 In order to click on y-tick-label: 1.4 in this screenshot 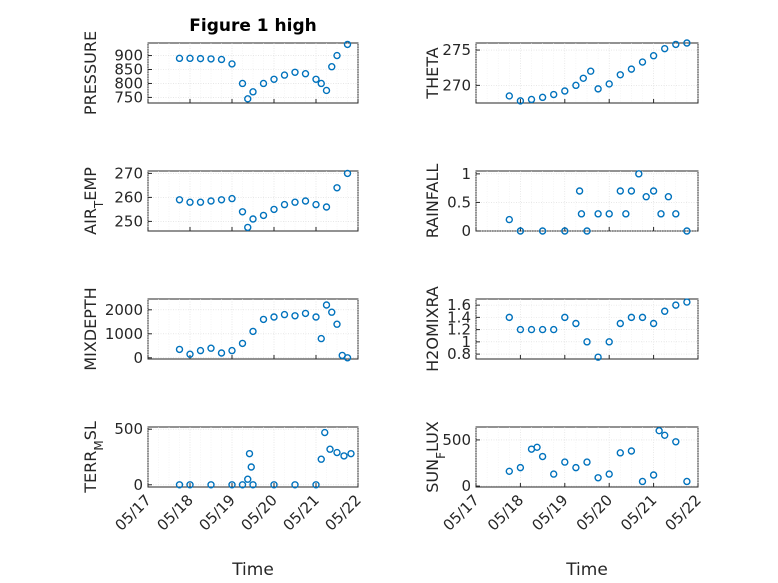, I will do `click(459, 317)`.